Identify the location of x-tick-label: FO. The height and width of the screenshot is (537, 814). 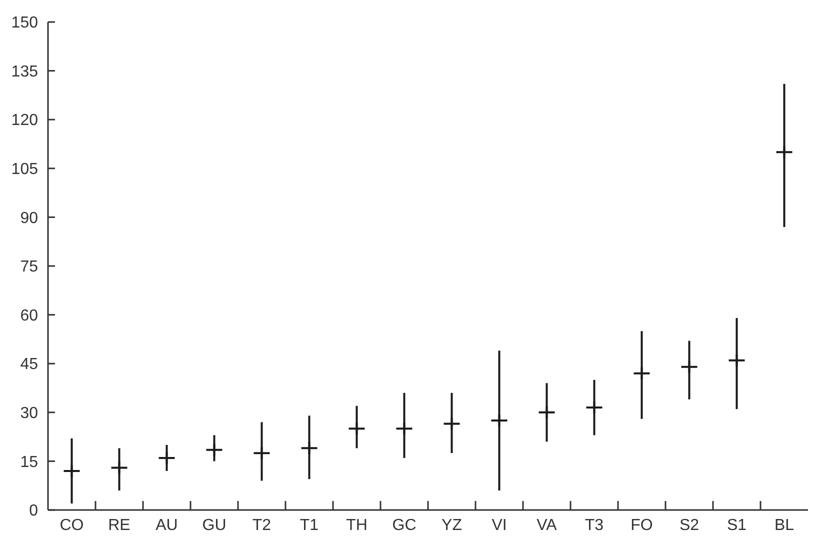
(641, 525).